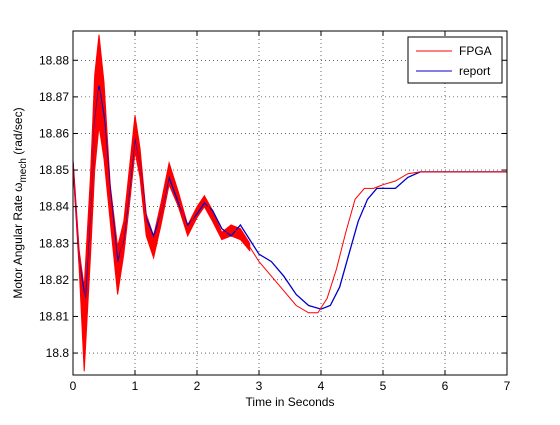 The image size is (560, 425). I want to click on y-tick-label: 18.82, so click(54, 280).